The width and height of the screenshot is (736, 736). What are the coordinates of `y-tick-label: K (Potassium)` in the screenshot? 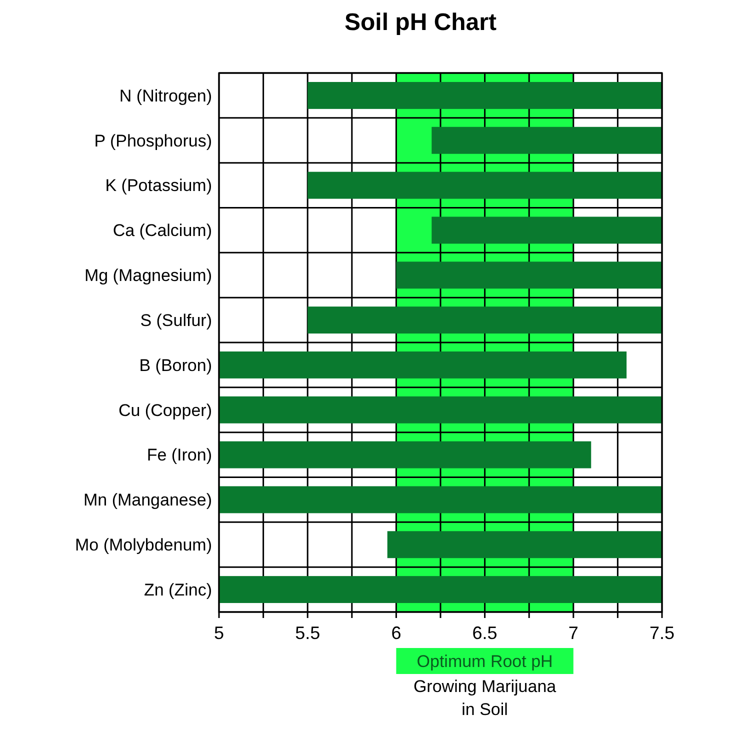 It's located at (158, 186).